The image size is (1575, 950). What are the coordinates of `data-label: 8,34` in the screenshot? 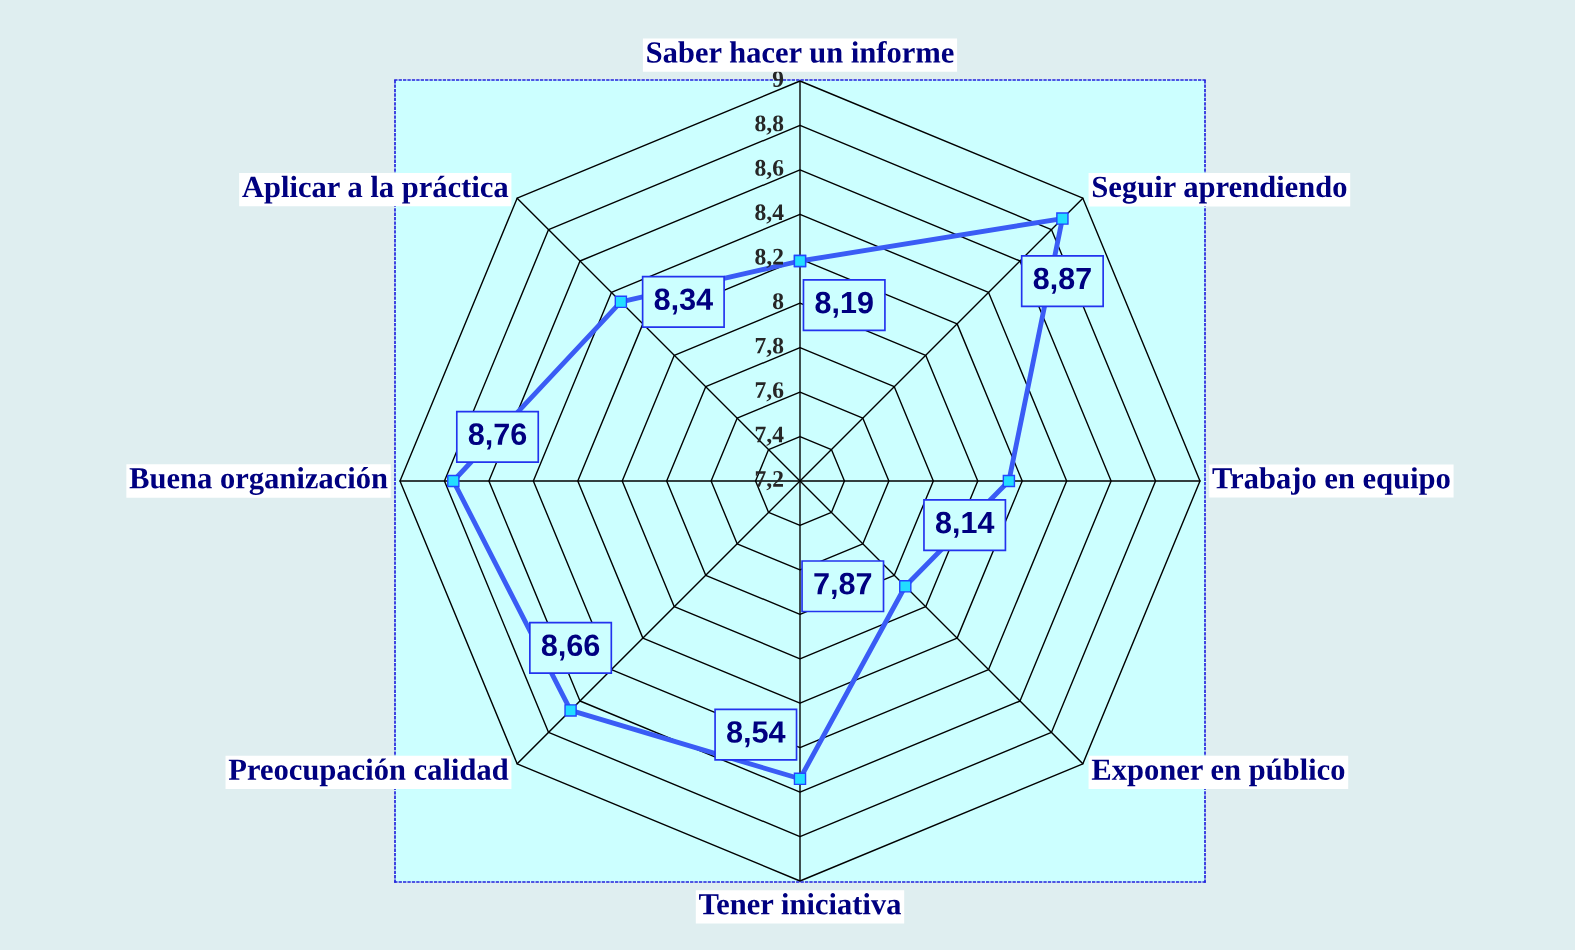 It's located at (683, 301).